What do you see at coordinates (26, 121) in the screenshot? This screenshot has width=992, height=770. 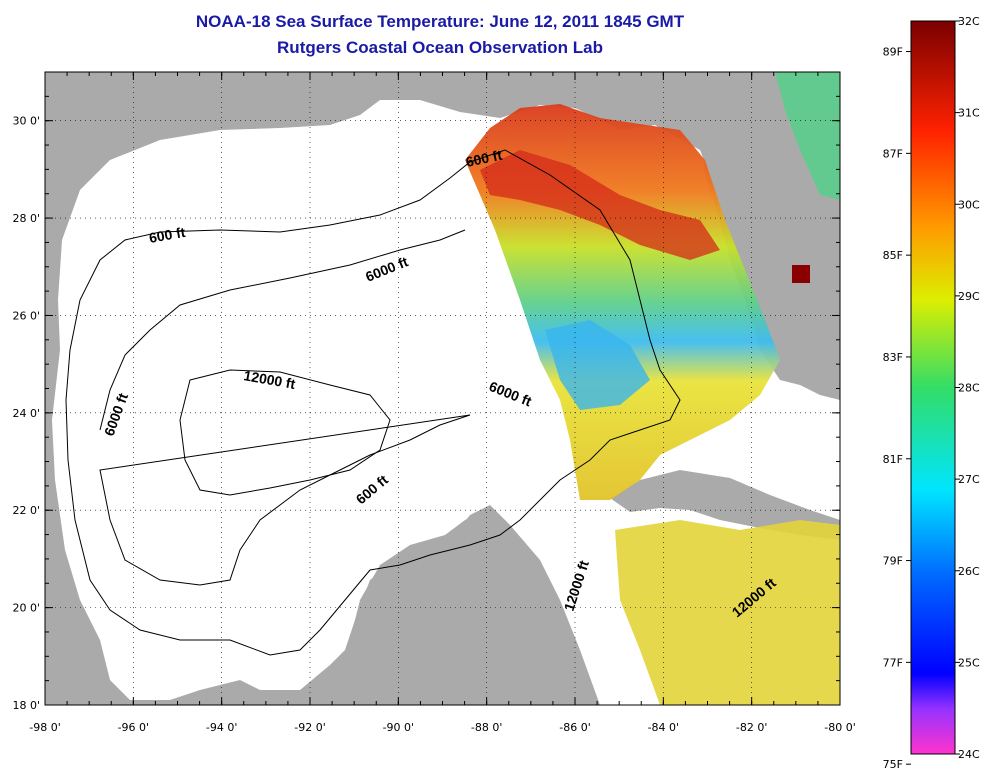 I see `lat-tick-label: 30 0'` at bounding box center [26, 121].